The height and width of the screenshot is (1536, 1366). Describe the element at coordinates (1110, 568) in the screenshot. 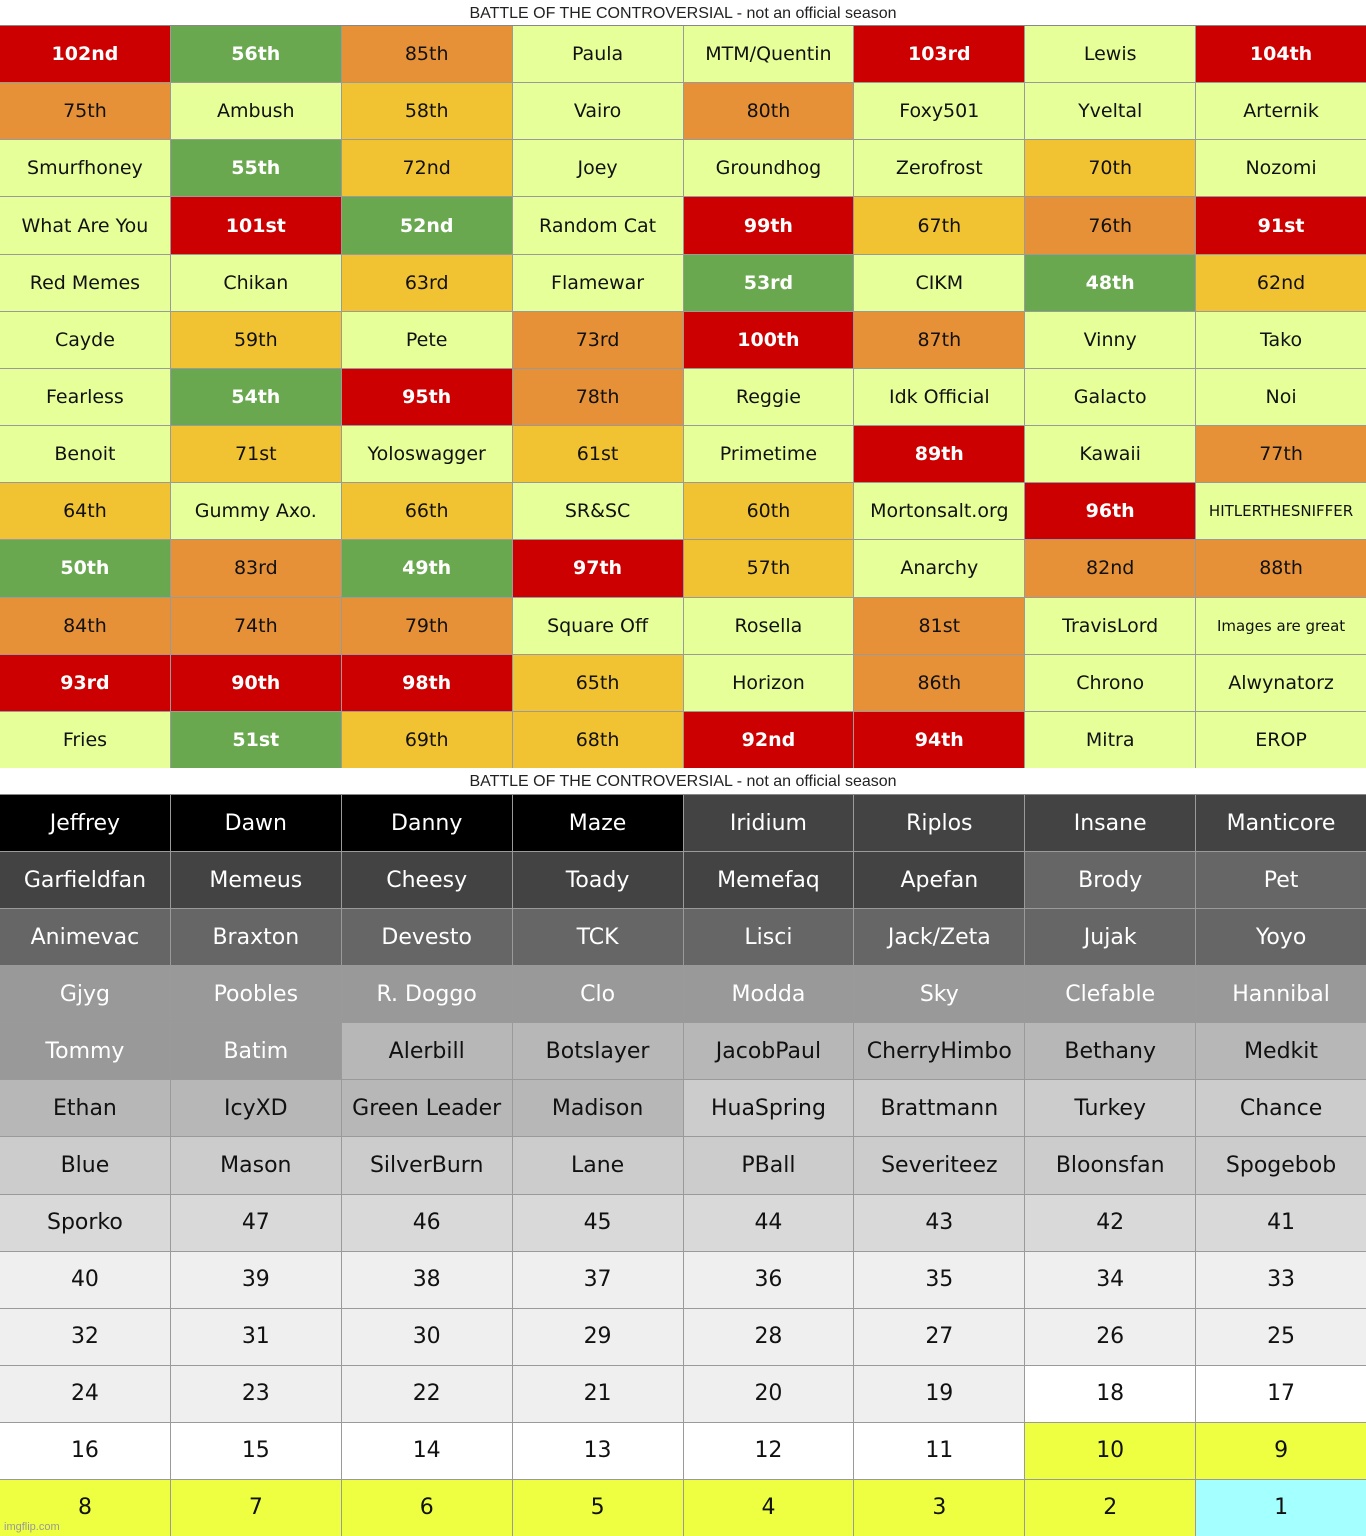

I see `cell: 82nd` at that location.